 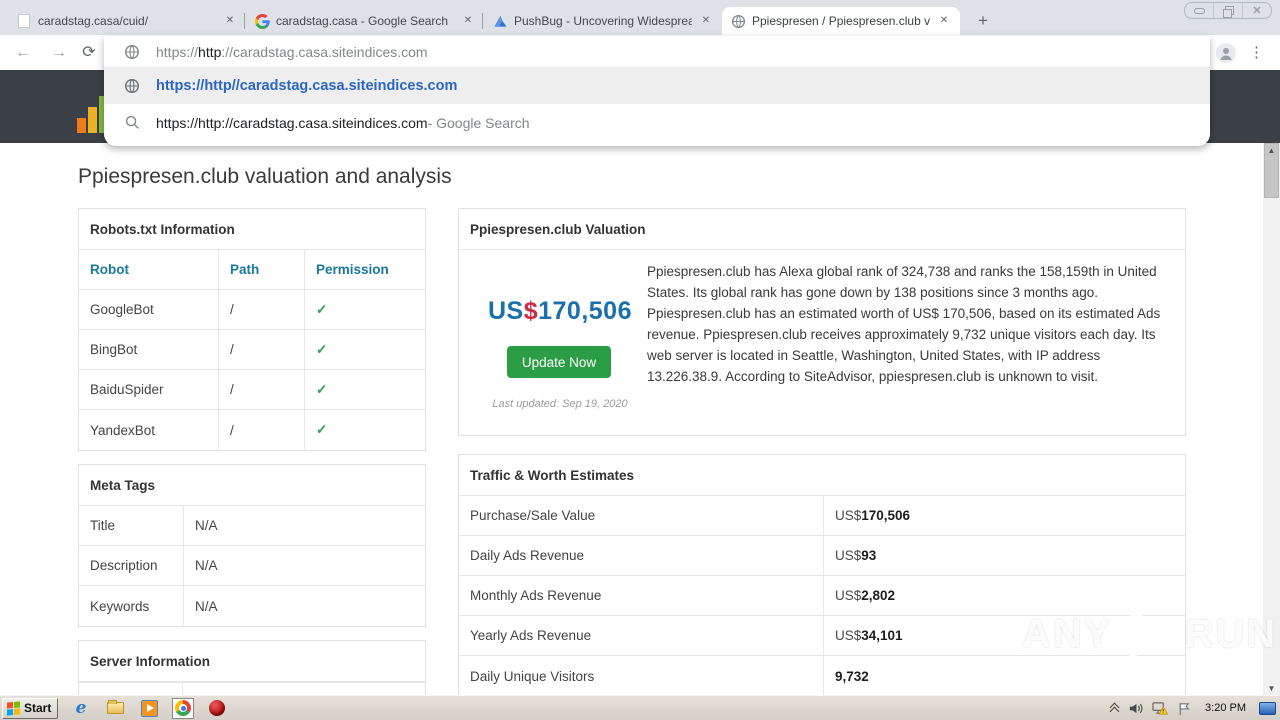 I want to click on chrome-taskbar-icon, so click(x=183, y=708).